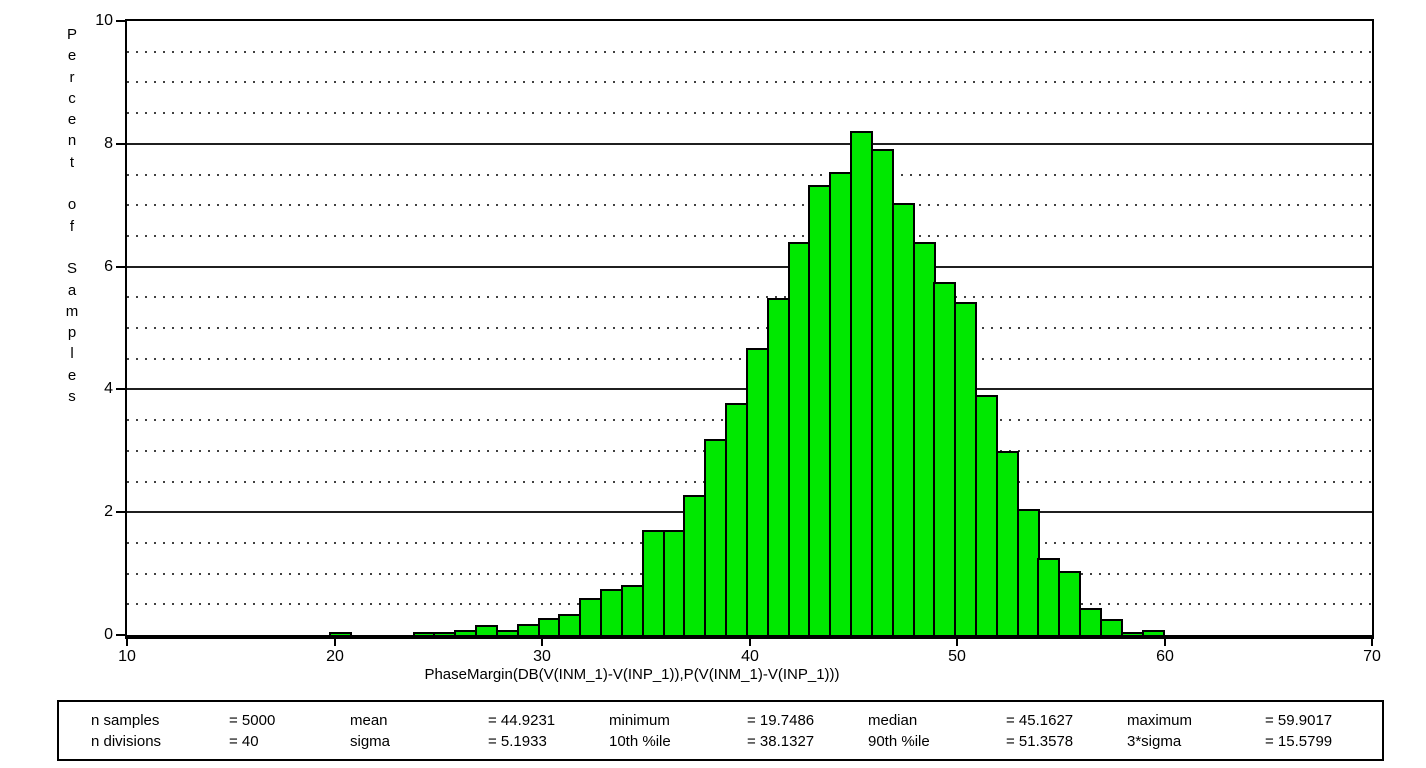 Image resolution: width=1426 pixels, height=768 pixels. Describe the element at coordinates (125, 720) in the screenshot. I see `stat-label: n samples` at that location.